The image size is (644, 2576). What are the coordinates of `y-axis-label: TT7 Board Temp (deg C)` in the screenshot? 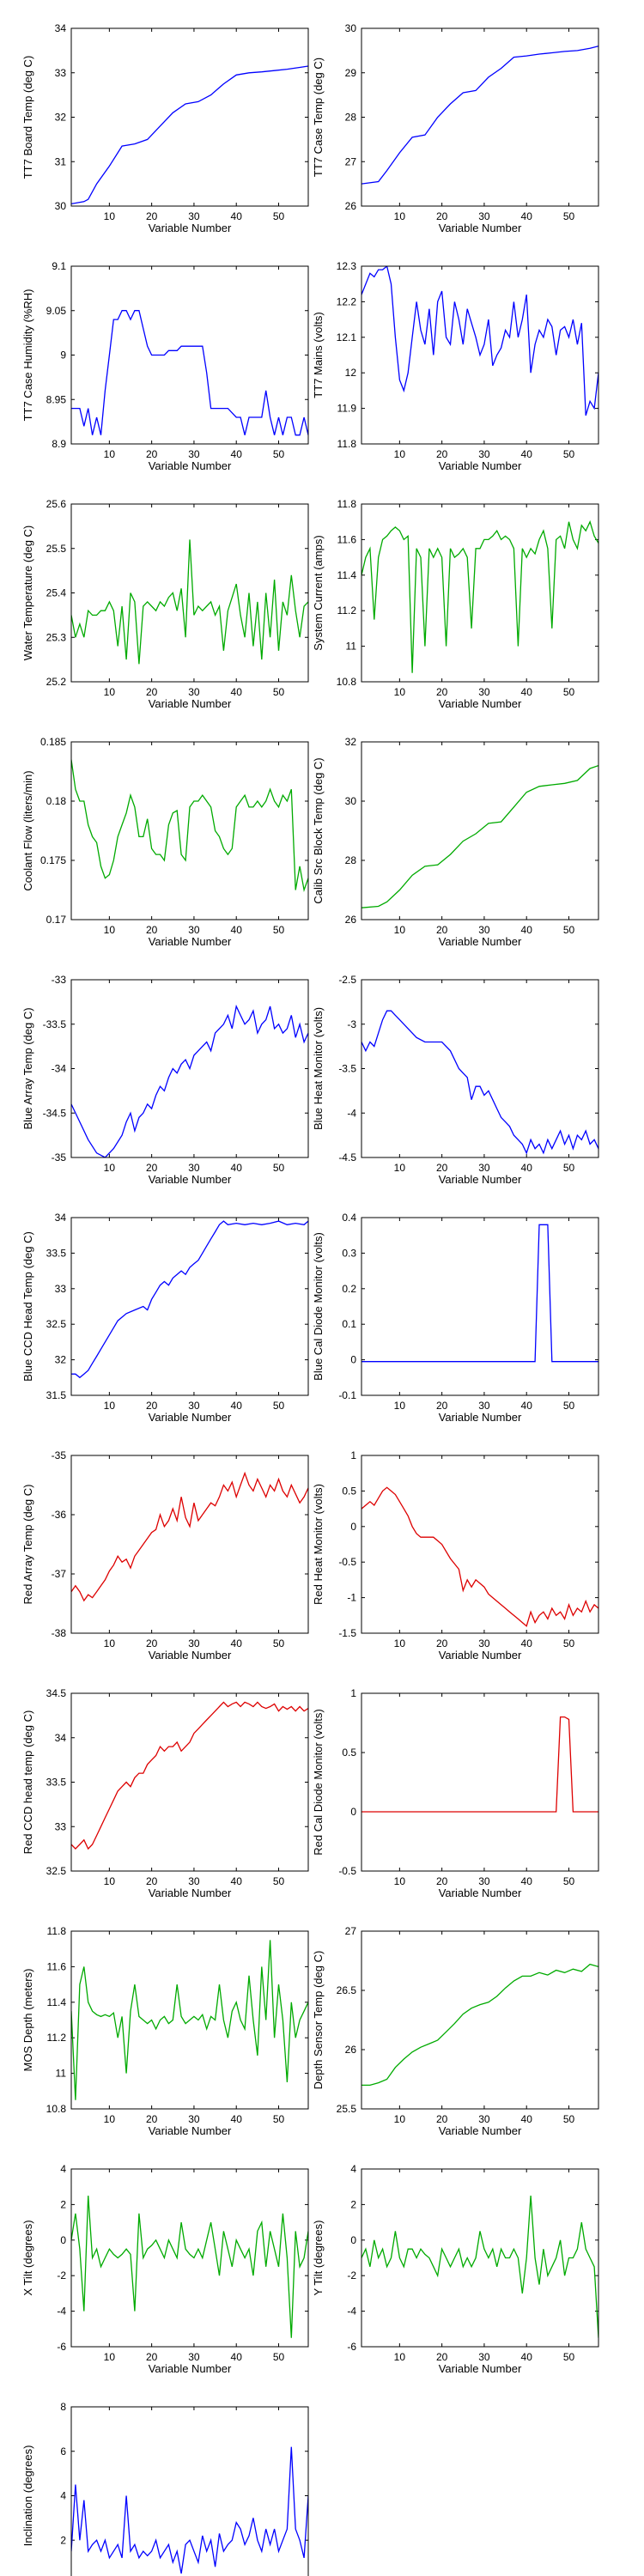 It's located at (28, 117).